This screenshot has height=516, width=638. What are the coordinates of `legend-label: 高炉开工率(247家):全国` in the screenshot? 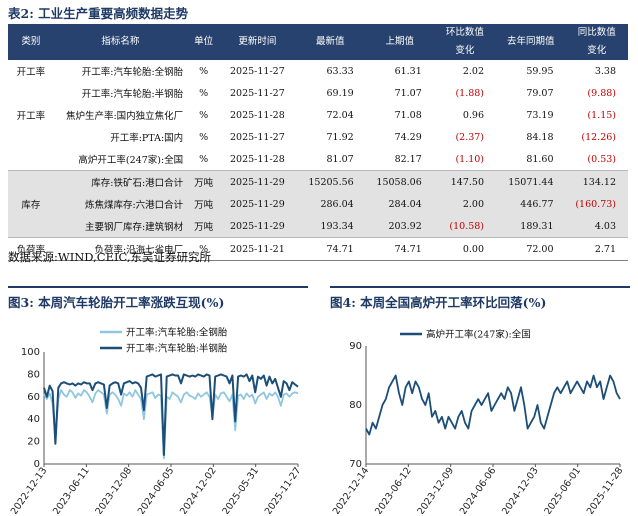 It's located at (478, 335).